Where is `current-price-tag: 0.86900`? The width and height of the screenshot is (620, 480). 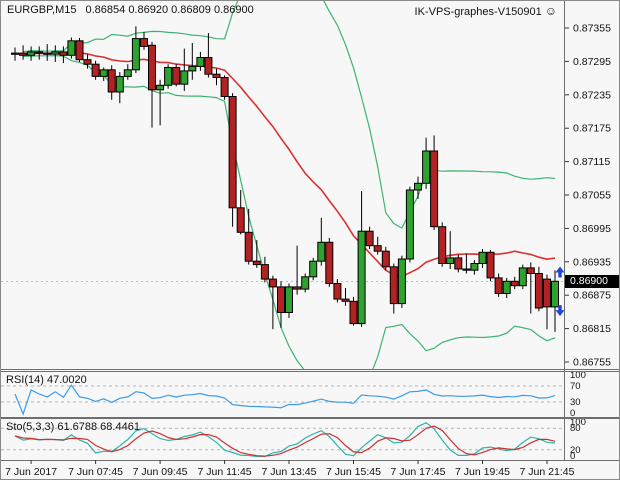
current-price-tag: 0.86900 is located at coordinates (592, 281).